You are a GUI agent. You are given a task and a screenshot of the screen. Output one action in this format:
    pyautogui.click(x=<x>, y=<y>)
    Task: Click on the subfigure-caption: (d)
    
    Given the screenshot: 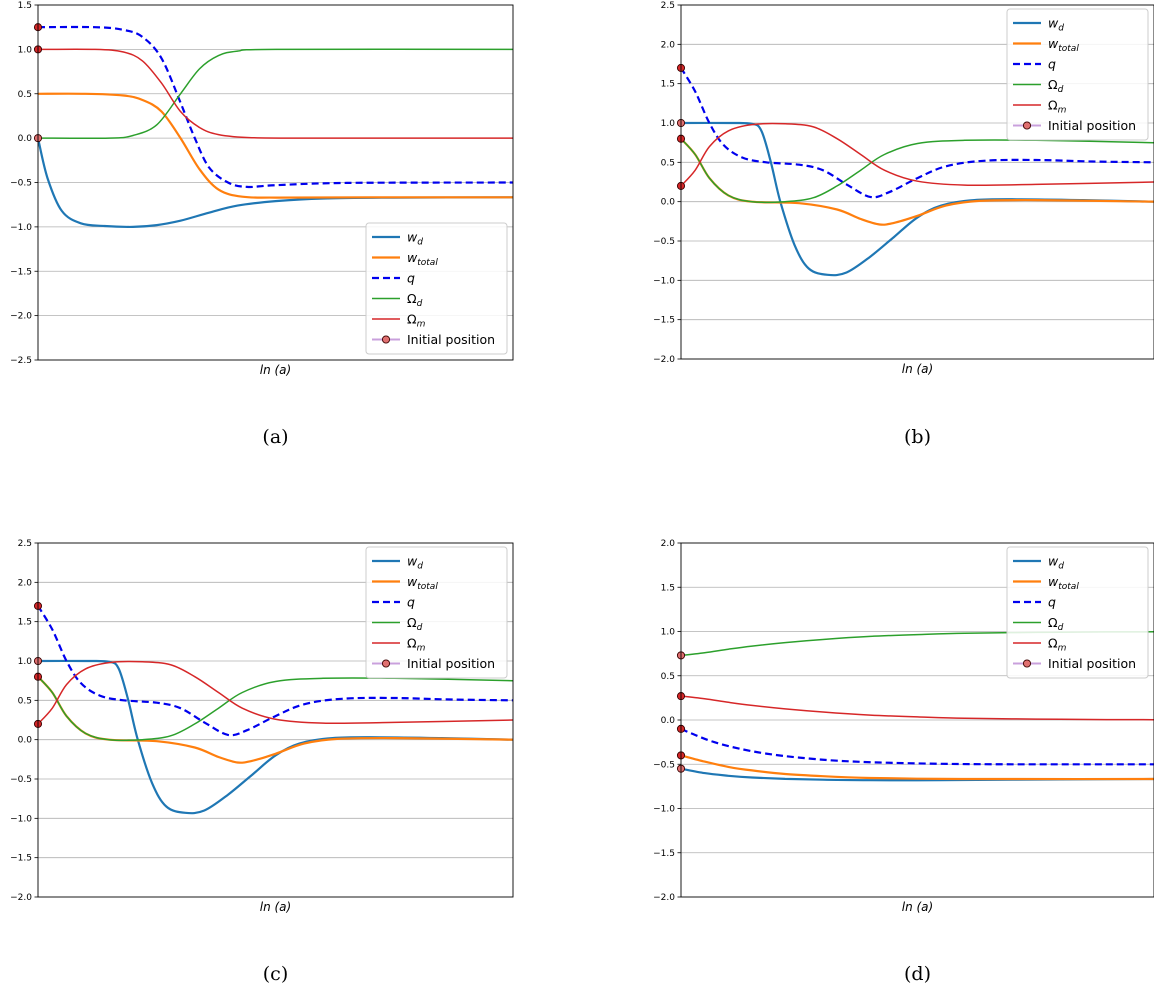 What is the action you would take?
    pyautogui.click(x=917, y=974)
    